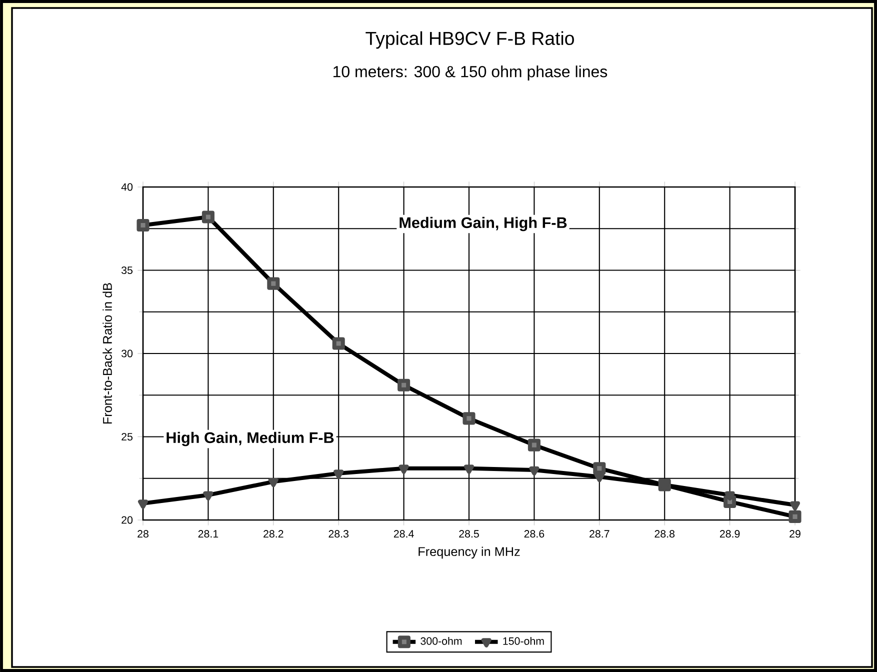  What do you see at coordinates (469, 552) in the screenshot?
I see `x-axis-title: Frequency in MHz` at bounding box center [469, 552].